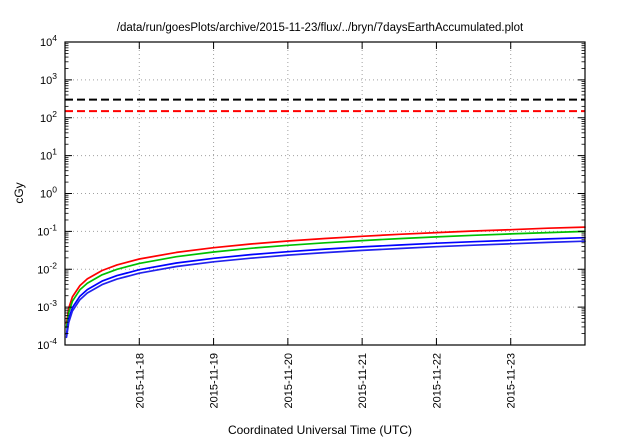  I want to click on y-tick-exponent: 2, so click(54, 114).